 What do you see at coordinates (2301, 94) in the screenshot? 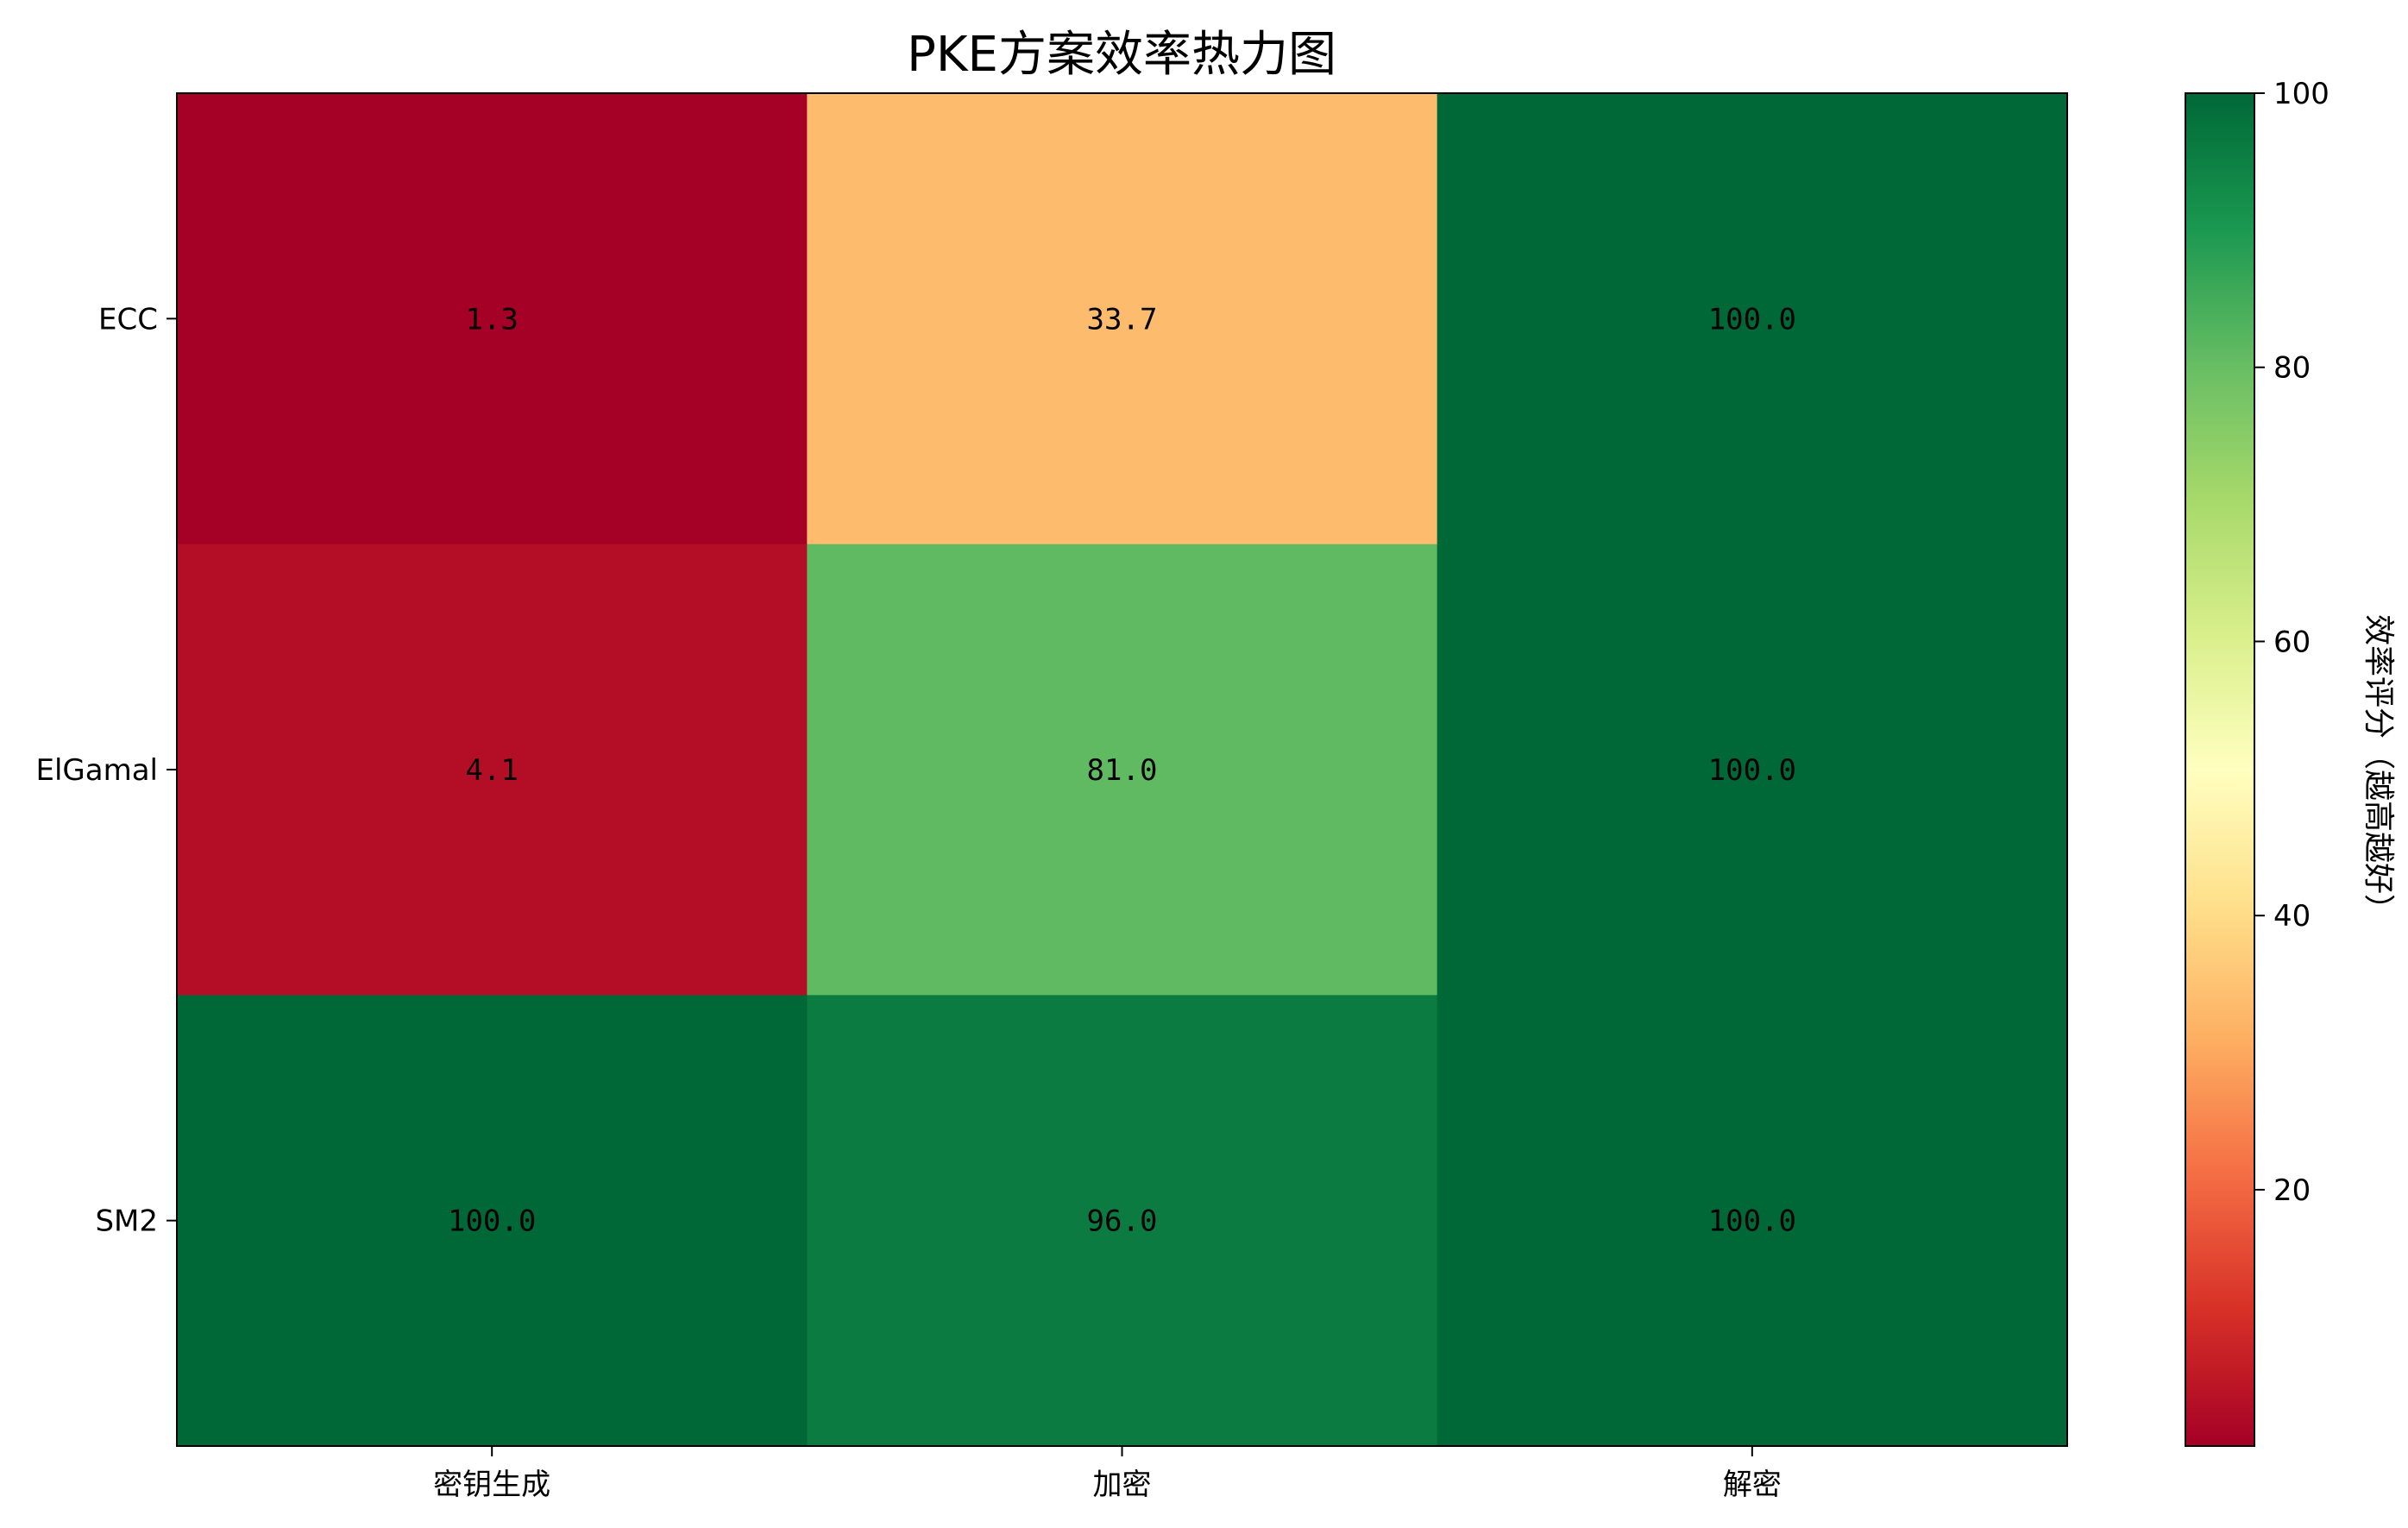
I see `colorbar-tick-label: 100` at bounding box center [2301, 94].